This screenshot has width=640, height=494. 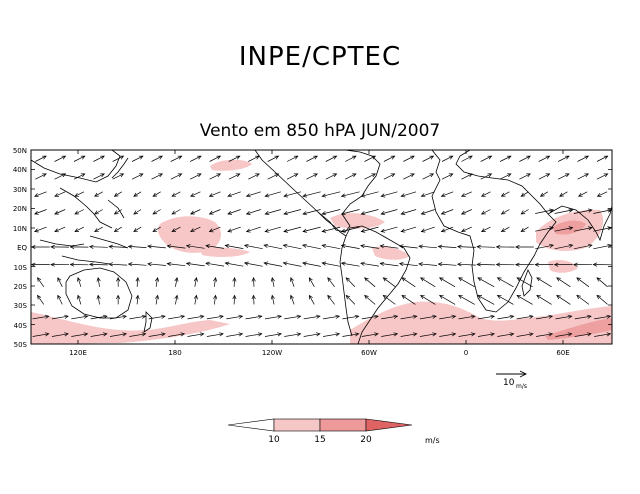 What do you see at coordinates (333, 431) in the screenshot?
I see `colorbar: 10 15 20 m/s` at bounding box center [333, 431].